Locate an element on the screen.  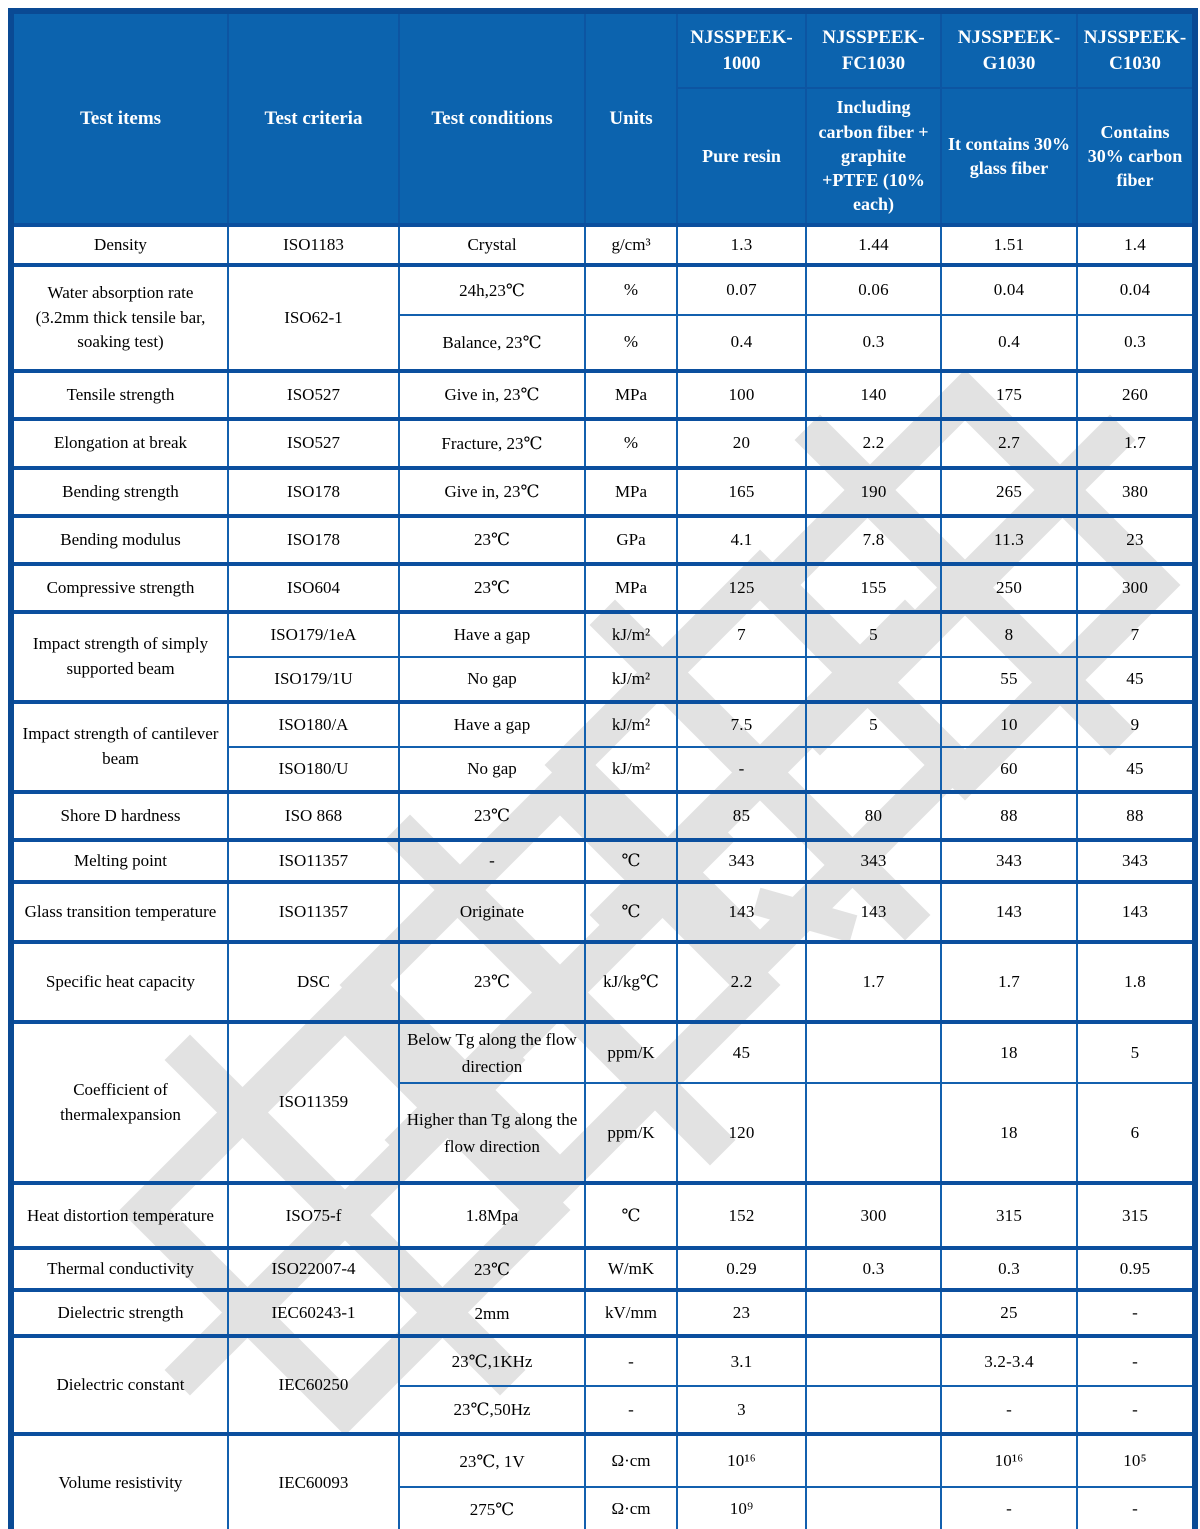
value-cell: 315 is located at coordinates (1009, 1215).